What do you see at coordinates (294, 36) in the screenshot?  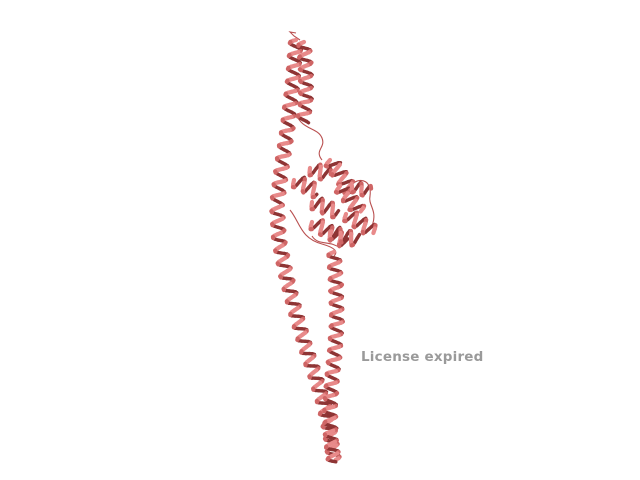 I see `loop-top` at bounding box center [294, 36].